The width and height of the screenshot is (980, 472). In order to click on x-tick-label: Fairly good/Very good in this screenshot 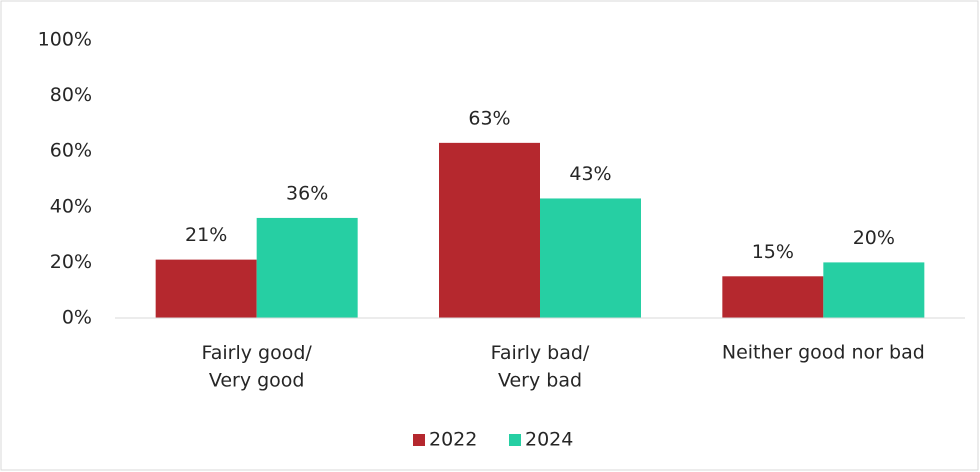, I will do `click(257, 367)`.